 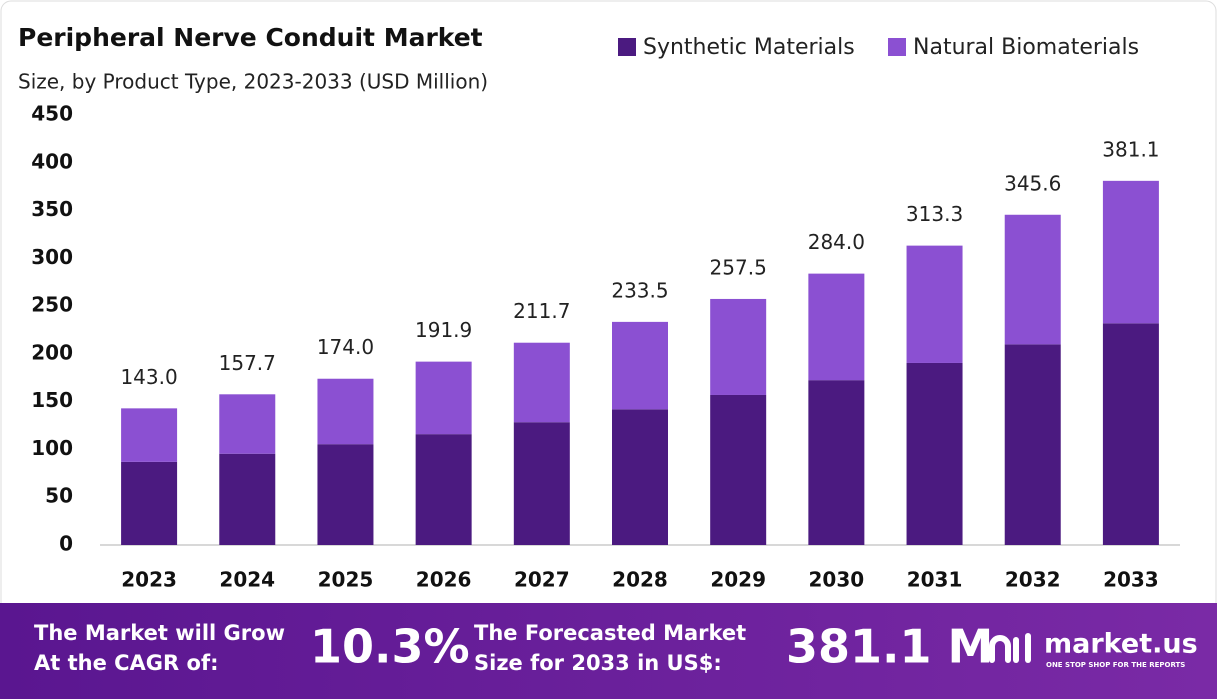 What do you see at coordinates (443, 330) in the screenshot?
I see `total-label: 191.9` at bounding box center [443, 330].